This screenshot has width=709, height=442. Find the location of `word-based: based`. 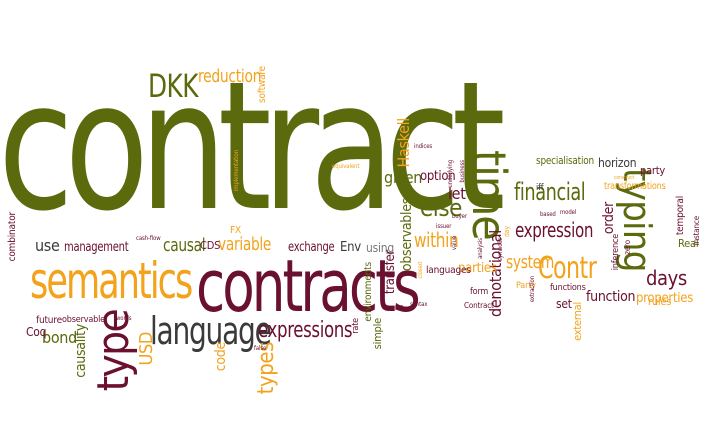

word-based: based is located at coordinates (548, 214).